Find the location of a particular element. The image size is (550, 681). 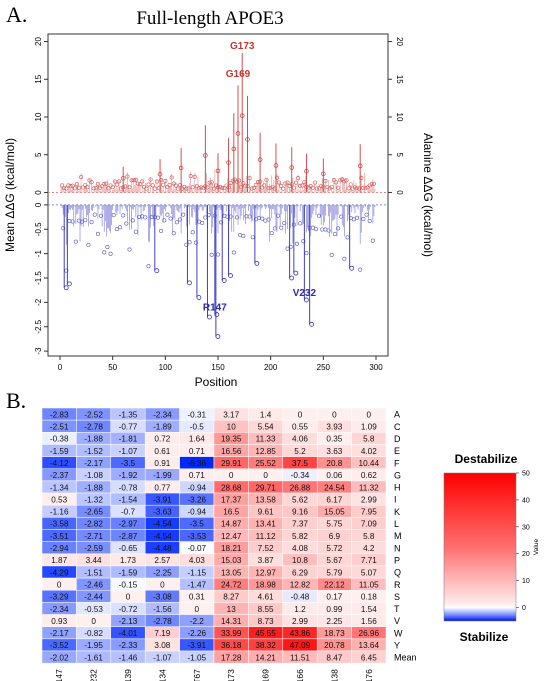

heatmap-cell-value: -2.97 is located at coordinates (128, 524).